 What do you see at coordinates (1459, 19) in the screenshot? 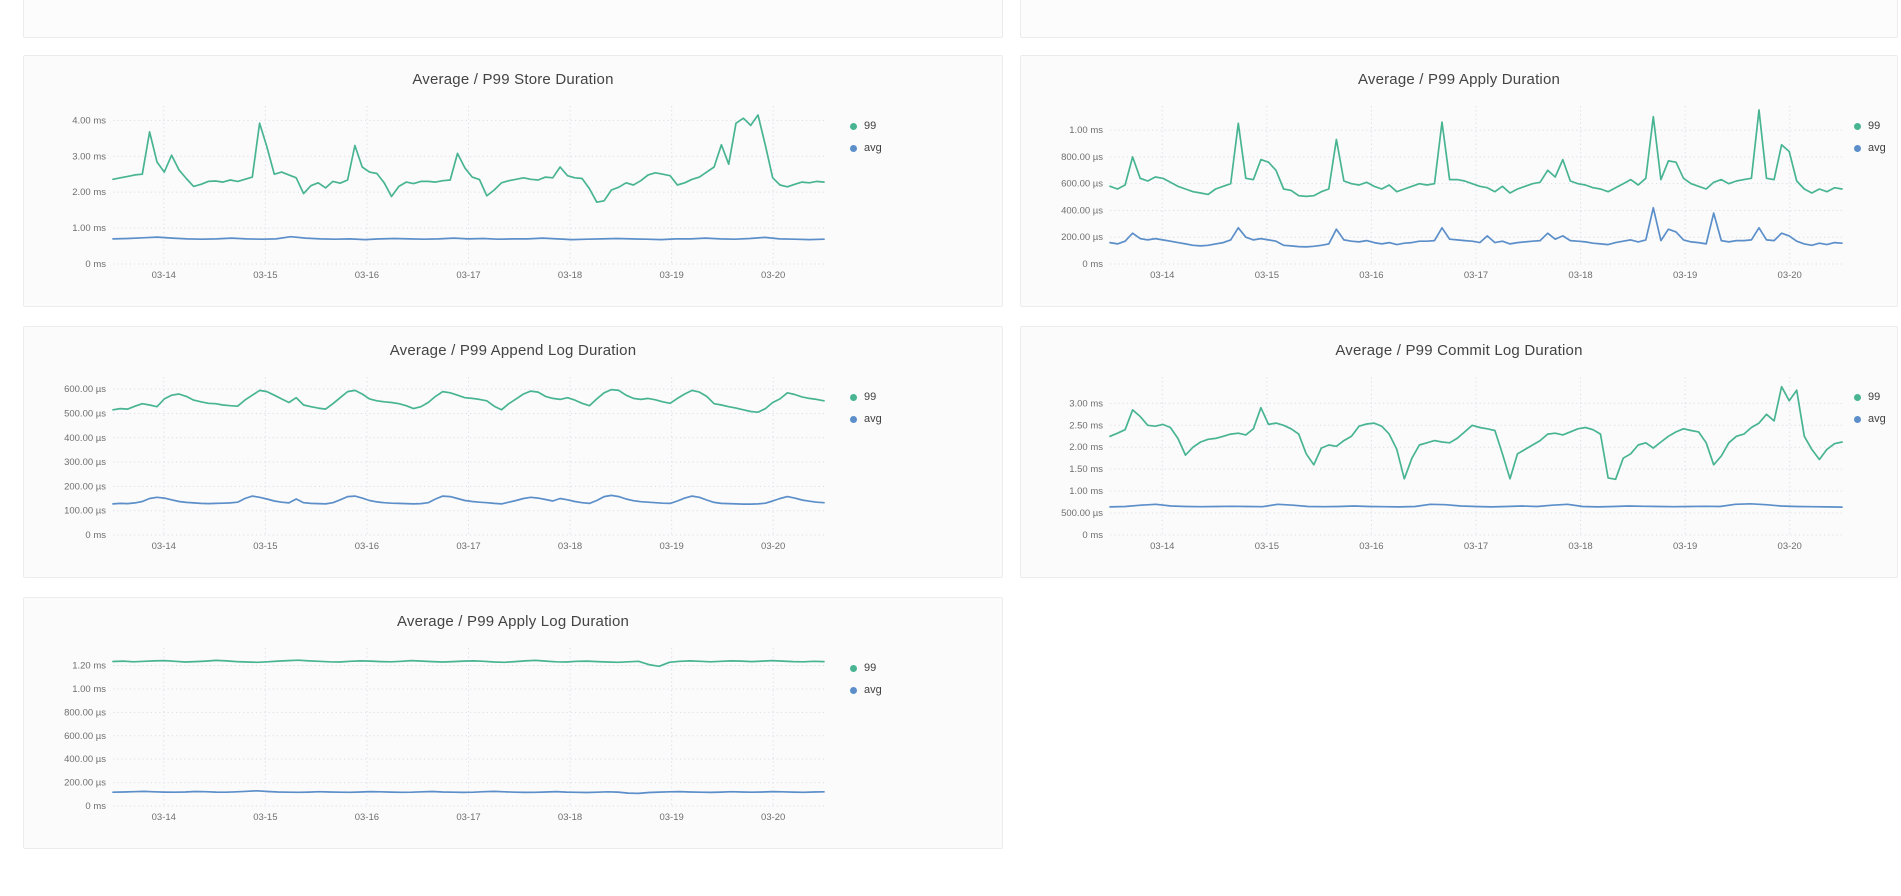
I see `cutoff-panel-right` at bounding box center [1459, 19].